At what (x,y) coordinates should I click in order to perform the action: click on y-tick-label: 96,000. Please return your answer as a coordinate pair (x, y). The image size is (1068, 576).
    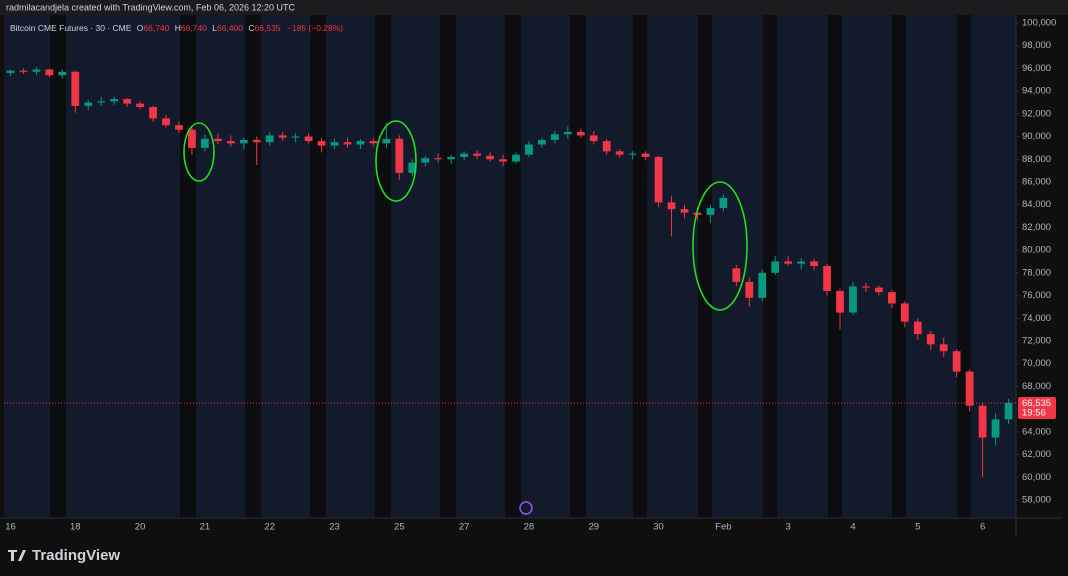
    Looking at the image, I should click on (1036, 68).